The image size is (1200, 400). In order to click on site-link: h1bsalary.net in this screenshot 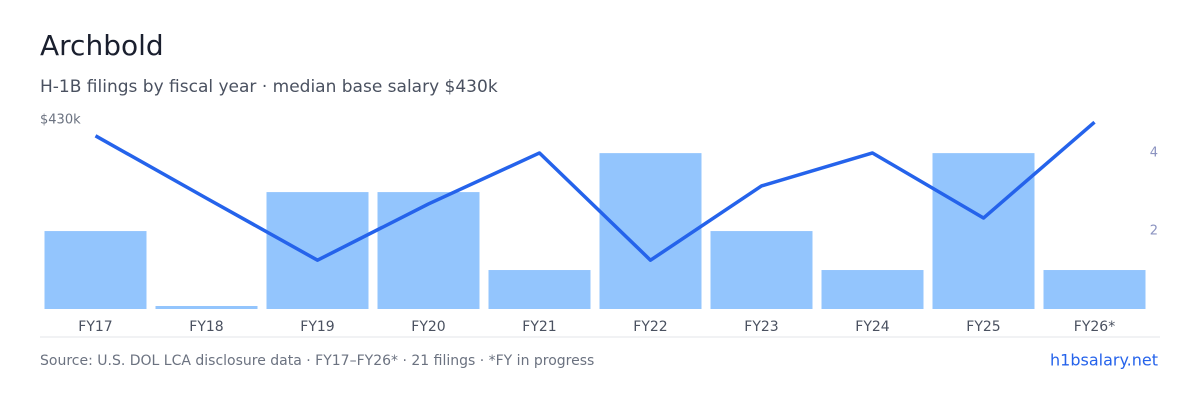, I will do `click(1104, 360)`.